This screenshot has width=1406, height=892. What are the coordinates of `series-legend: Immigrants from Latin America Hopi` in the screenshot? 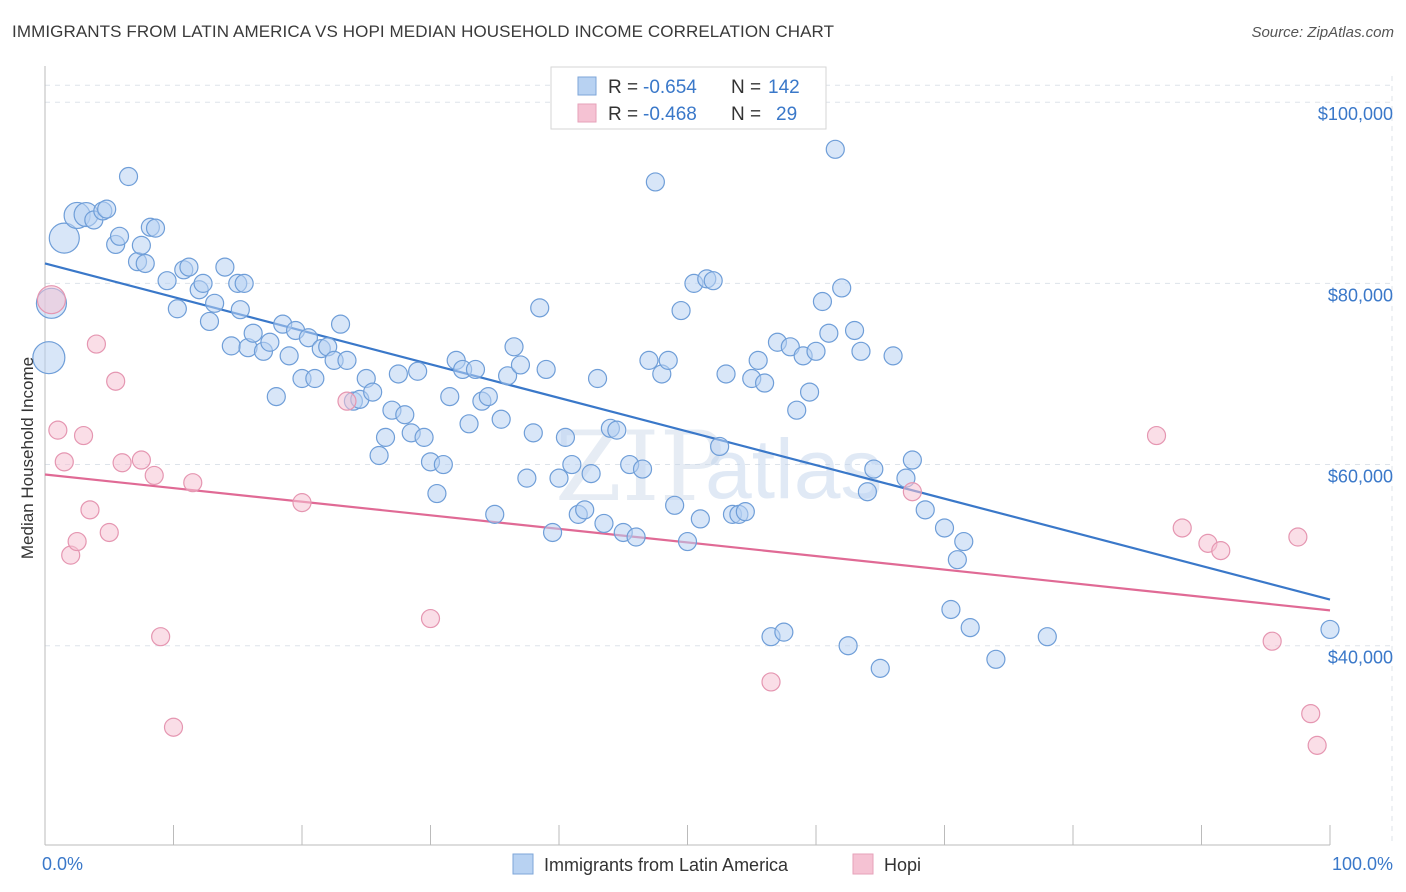 It's located at (716, 864).